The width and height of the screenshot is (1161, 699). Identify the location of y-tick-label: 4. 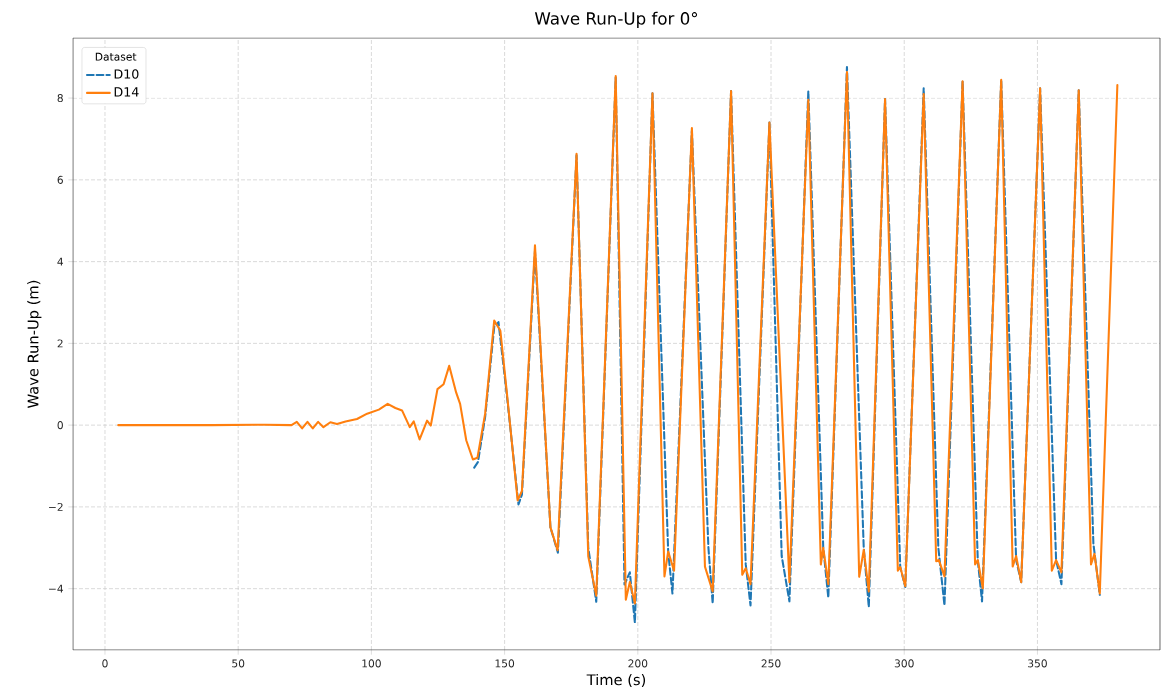
(60, 261).